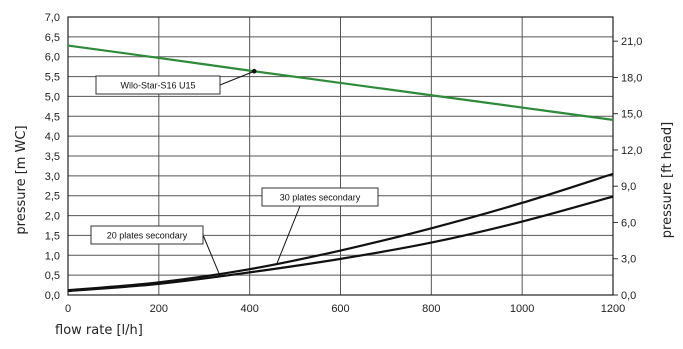 The image size is (683, 349). I want to click on callout-dot, so click(254, 71).